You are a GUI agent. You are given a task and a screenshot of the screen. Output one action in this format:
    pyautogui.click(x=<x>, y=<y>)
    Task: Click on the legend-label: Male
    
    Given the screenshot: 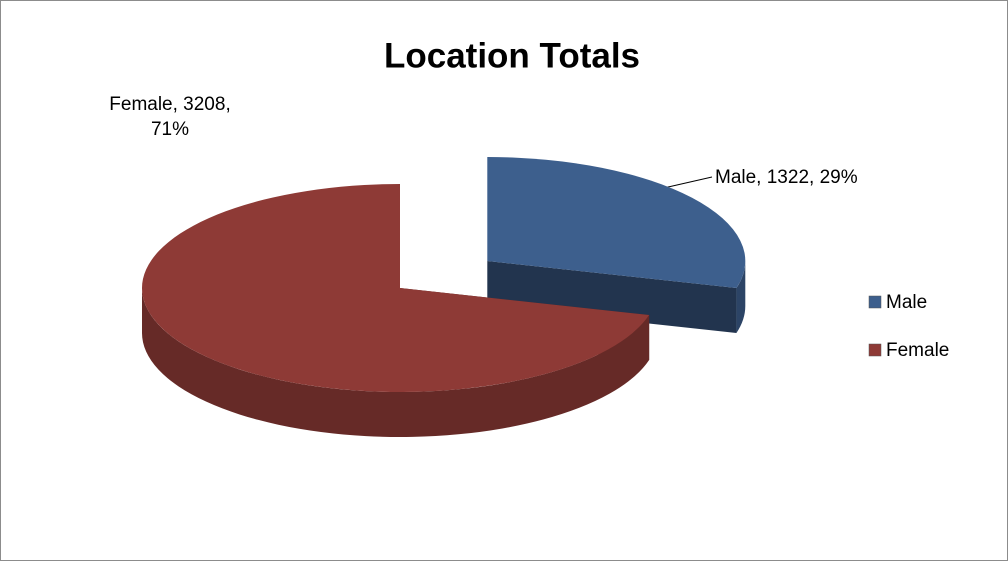 What is the action you would take?
    pyautogui.click(x=906, y=302)
    